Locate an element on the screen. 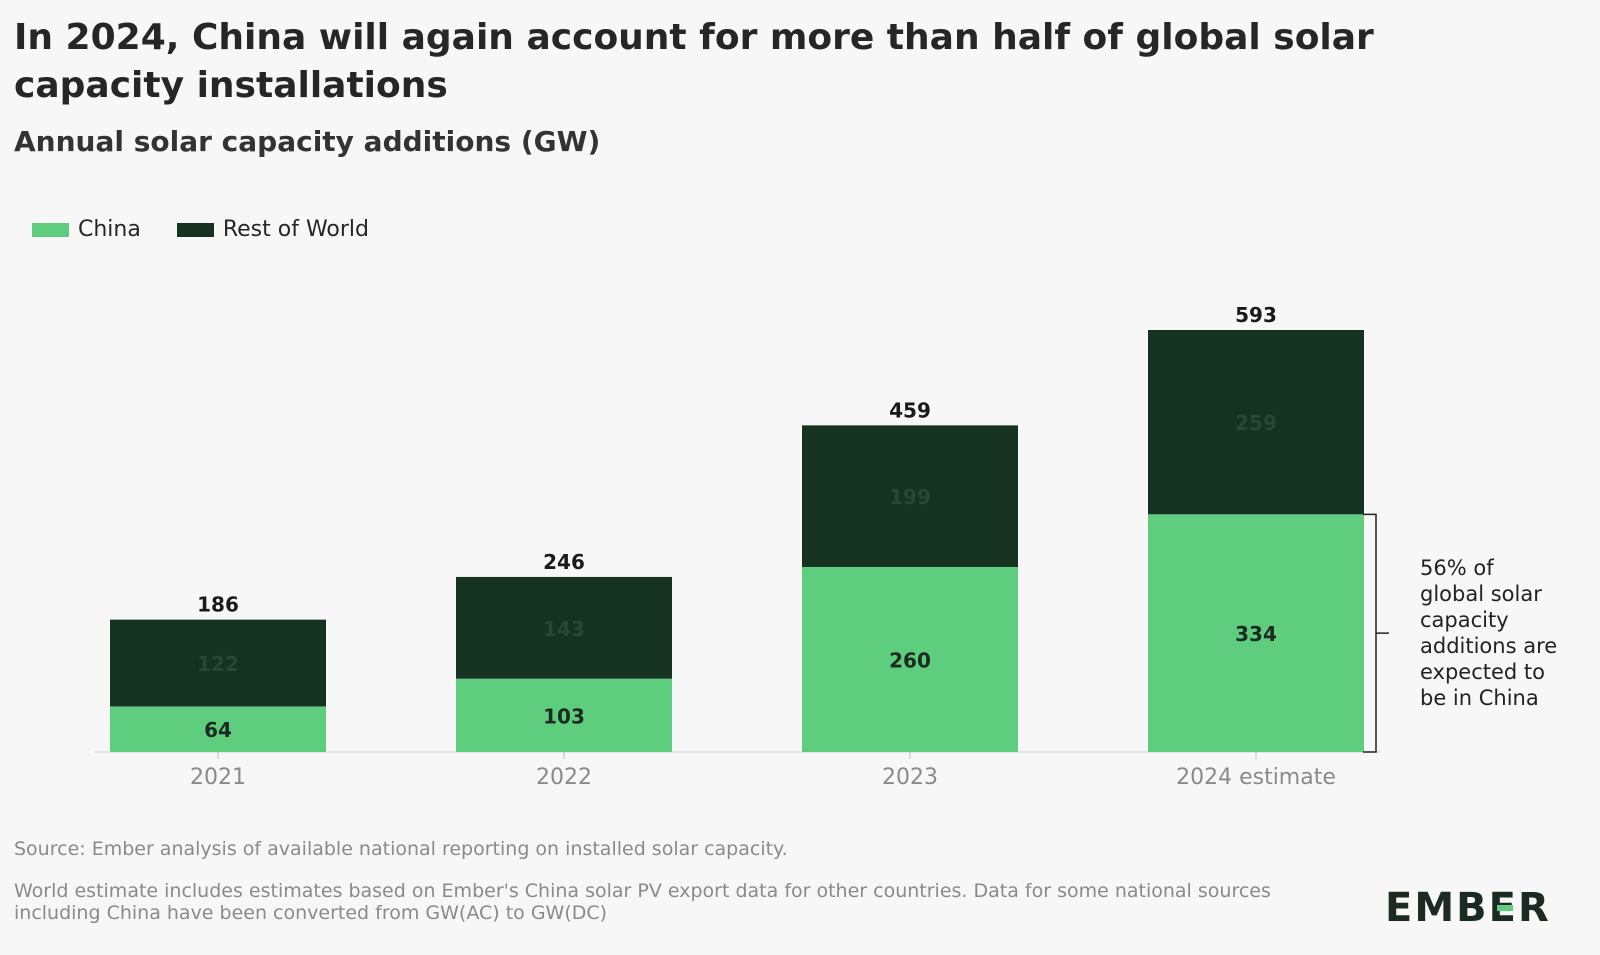 The width and height of the screenshot is (1600, 955). legend-item-china: China is located at coordinates (86, 229).